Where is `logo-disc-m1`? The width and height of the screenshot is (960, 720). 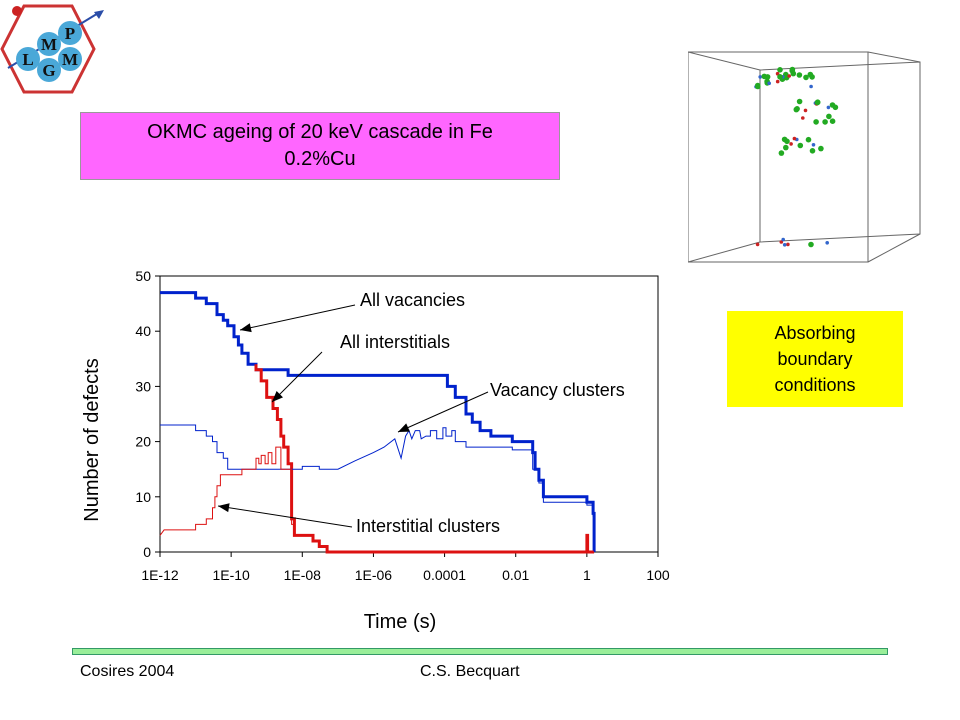
logo-disc-m1 is located at coordinates (49, 44).